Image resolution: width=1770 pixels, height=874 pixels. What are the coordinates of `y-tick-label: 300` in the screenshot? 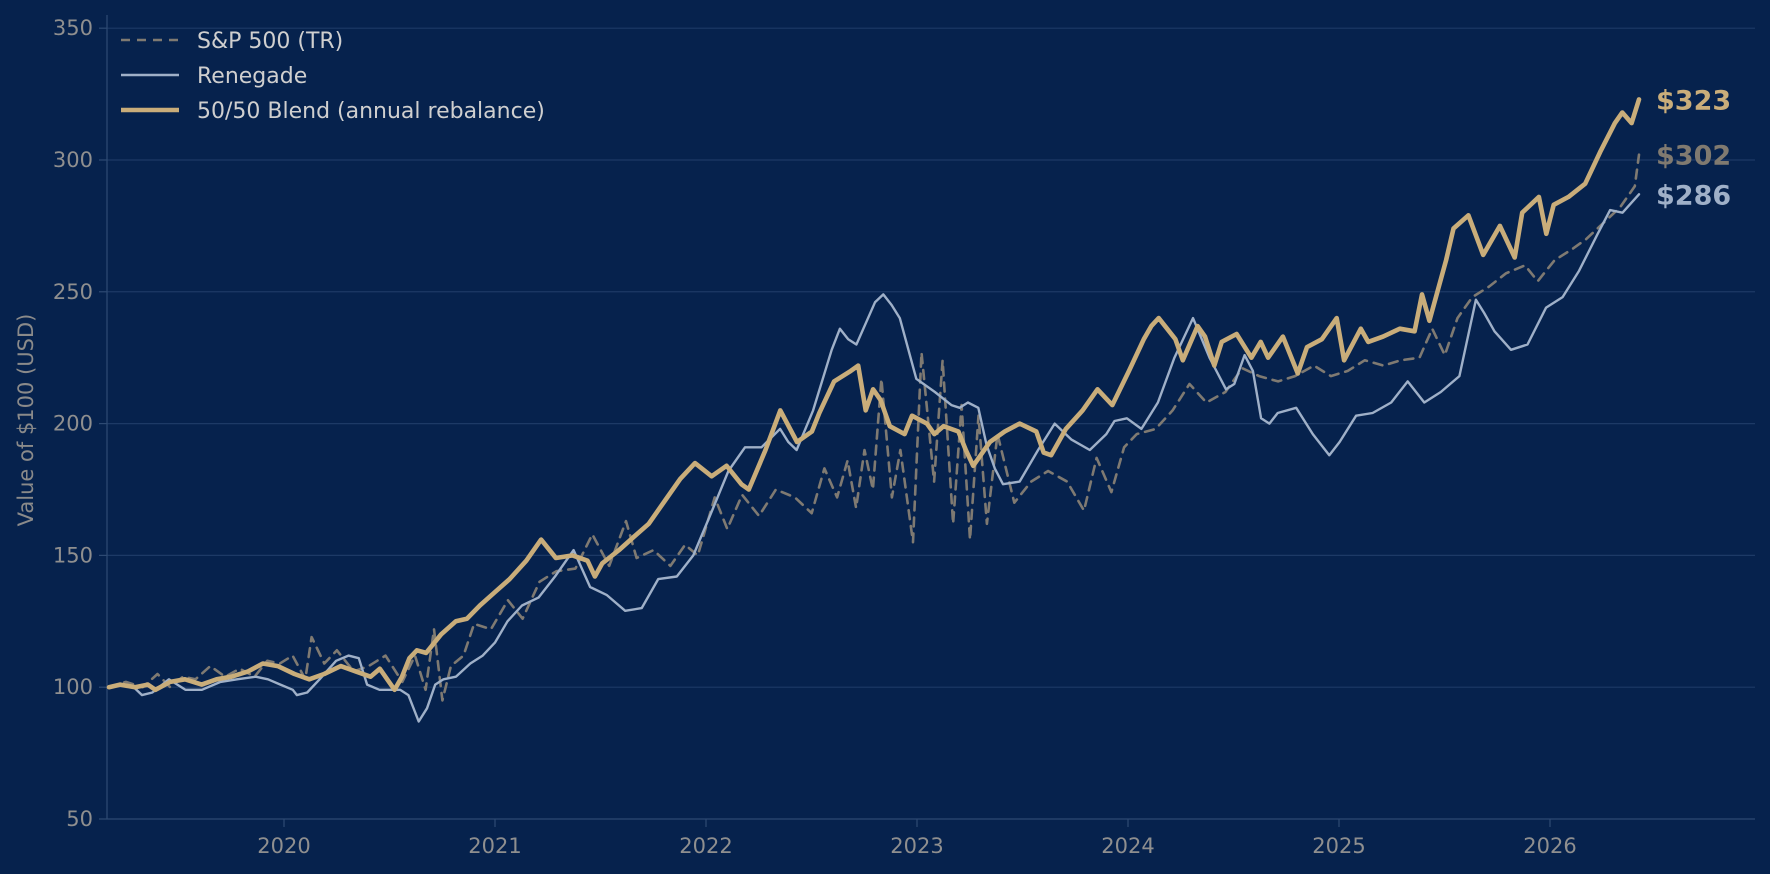 It's located at (73, 160).